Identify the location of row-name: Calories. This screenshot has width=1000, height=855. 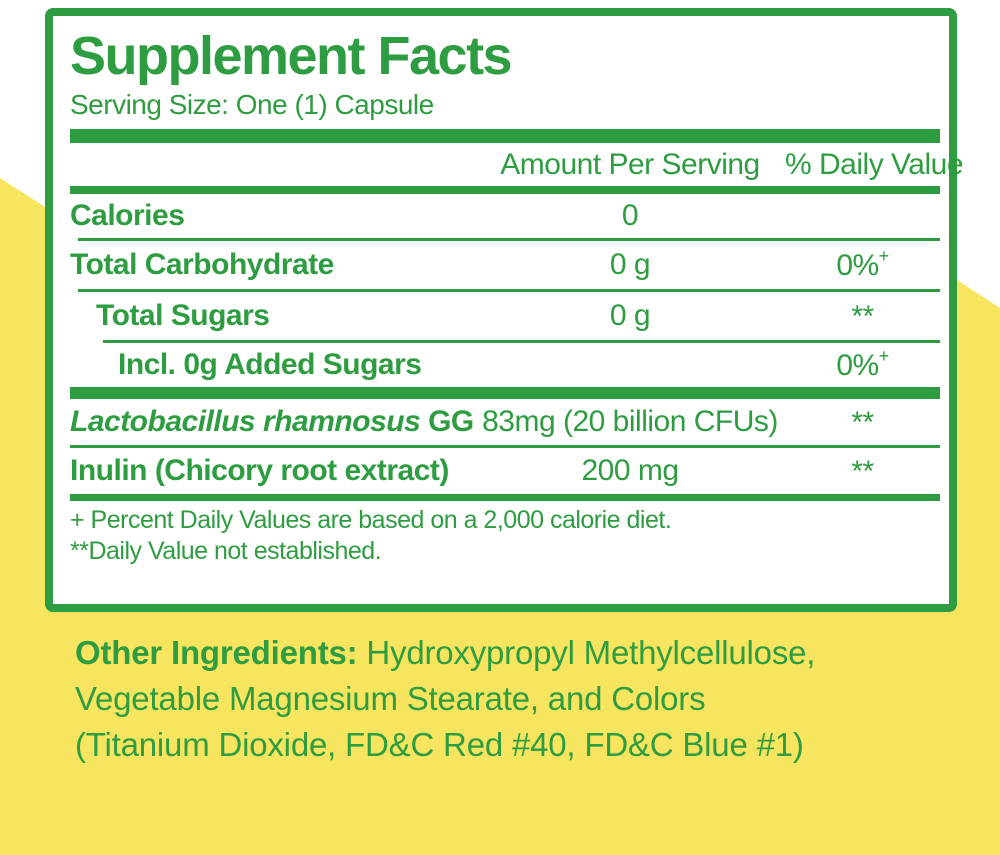
(127, 216).